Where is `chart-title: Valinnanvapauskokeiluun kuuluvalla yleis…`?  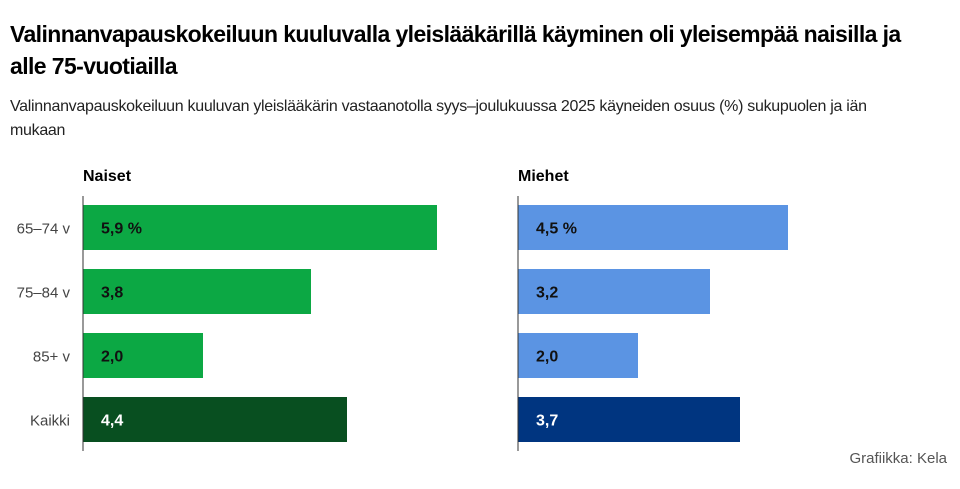
chart-title: Valinnanvapauskokeiluun kuuluvalla yleis… is located at coordinates (455, 50).